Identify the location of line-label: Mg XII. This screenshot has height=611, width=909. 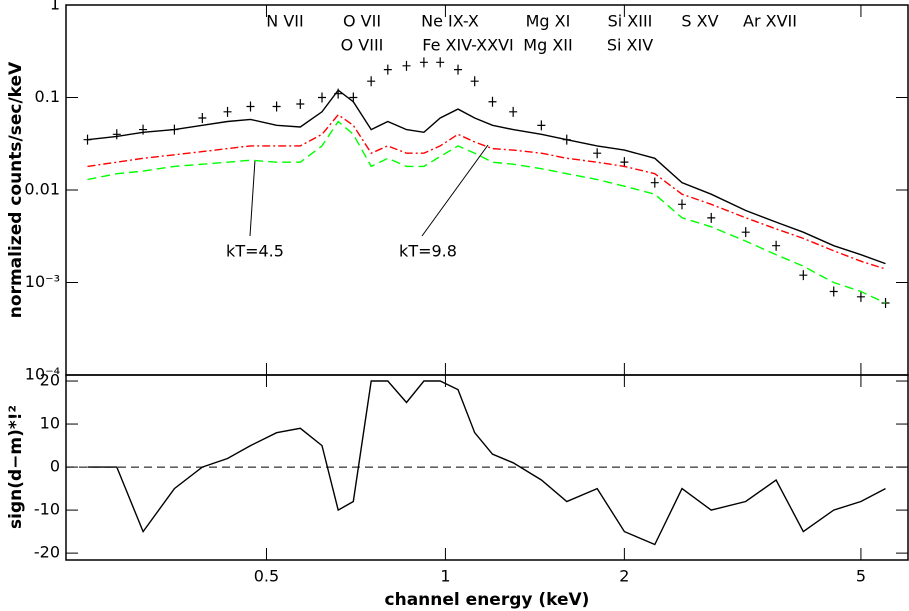
(547, 45).